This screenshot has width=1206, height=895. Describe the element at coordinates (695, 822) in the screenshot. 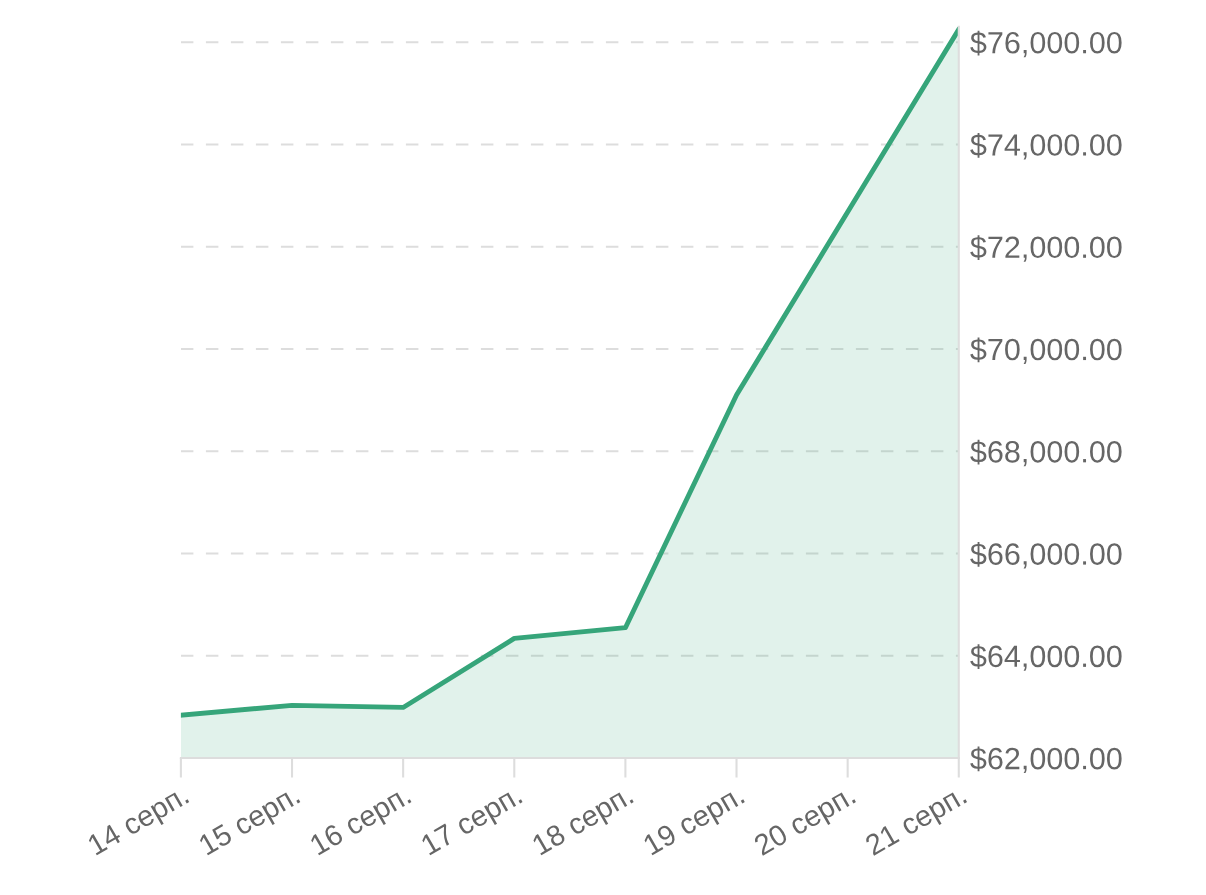

I see `x-tick-label: 19 серп.` at that location.